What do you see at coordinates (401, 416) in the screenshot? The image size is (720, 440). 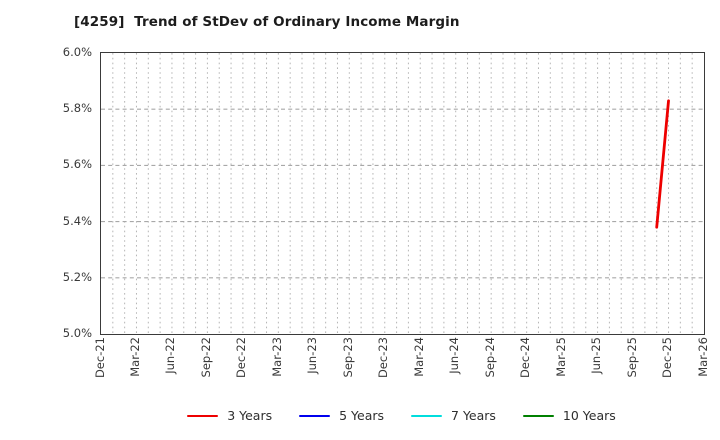 I see `chart-legend: 3 Years 5 Years 7 Years 10 Years` at bounding box center [401, 416].